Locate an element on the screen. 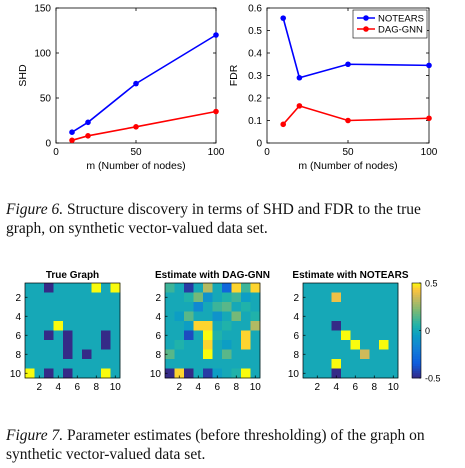  series-line-dag-gnn is located at coordinates (144, 126).